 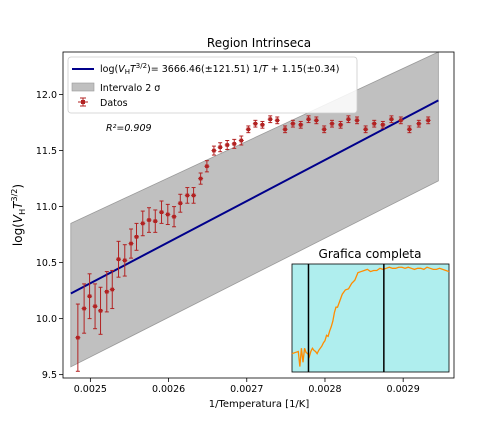 I want to click on x-tick-label: 0.0028, so click(x=324, y=389).